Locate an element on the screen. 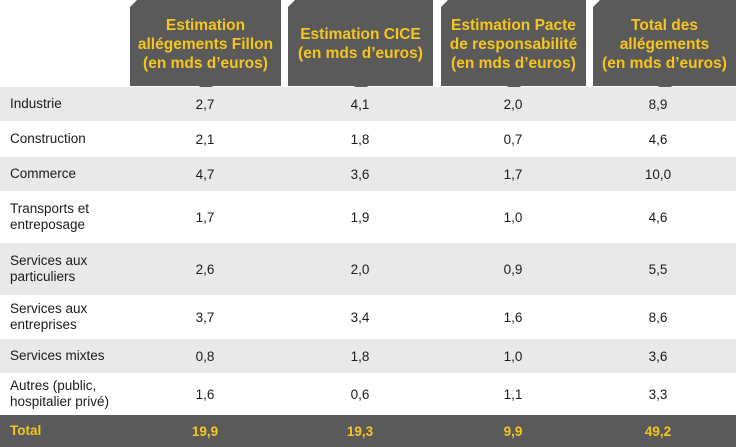  total-row: Total 19,9 19,3 9,9 49,2 is located at coordinates (368, 431).